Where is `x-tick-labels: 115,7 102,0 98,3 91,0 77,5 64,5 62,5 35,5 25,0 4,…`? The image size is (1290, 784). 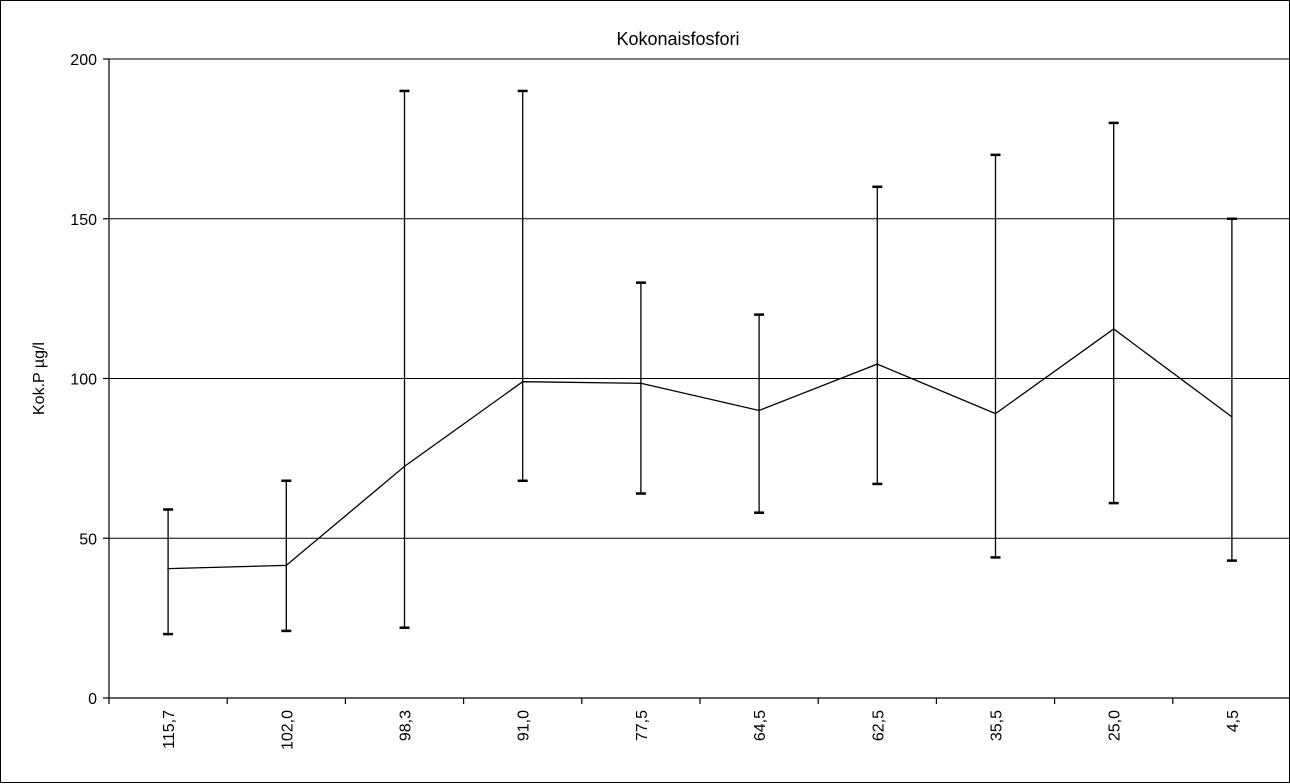 x-tick-labels: 115,7 102,0 98,3 91,0 77,5 64,5 62,5 35,5 25,0 4,… is located at coordinates (701, 730).